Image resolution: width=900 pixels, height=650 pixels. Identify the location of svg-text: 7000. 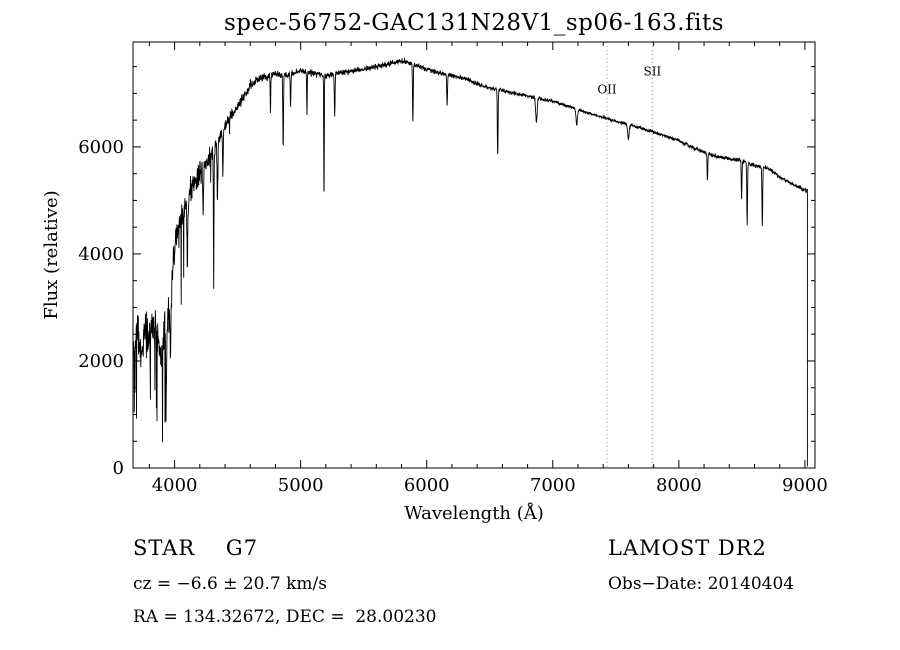
(553, 485).